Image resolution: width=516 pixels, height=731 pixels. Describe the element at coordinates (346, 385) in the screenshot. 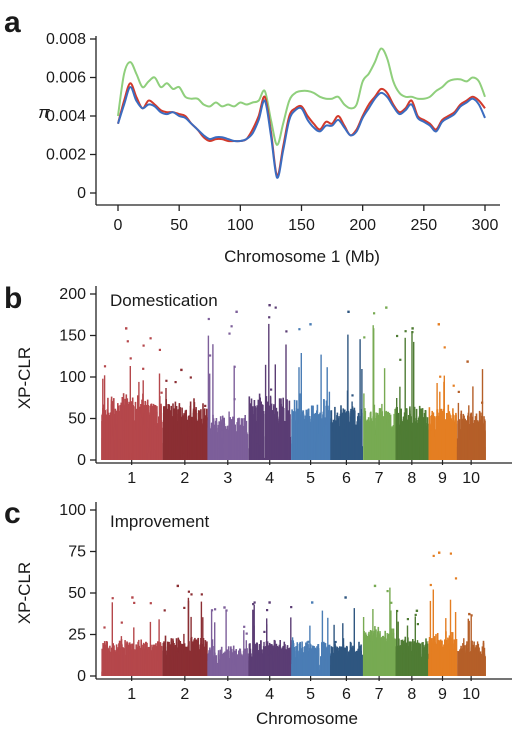

I see `chromosome-6-points` at that location.